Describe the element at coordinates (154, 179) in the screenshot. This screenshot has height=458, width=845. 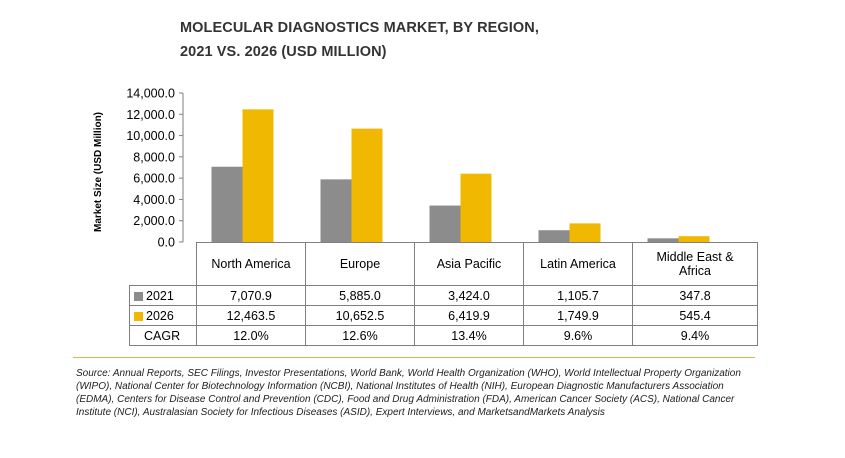
I see `y-tick-label: 6,000.0` at that location.